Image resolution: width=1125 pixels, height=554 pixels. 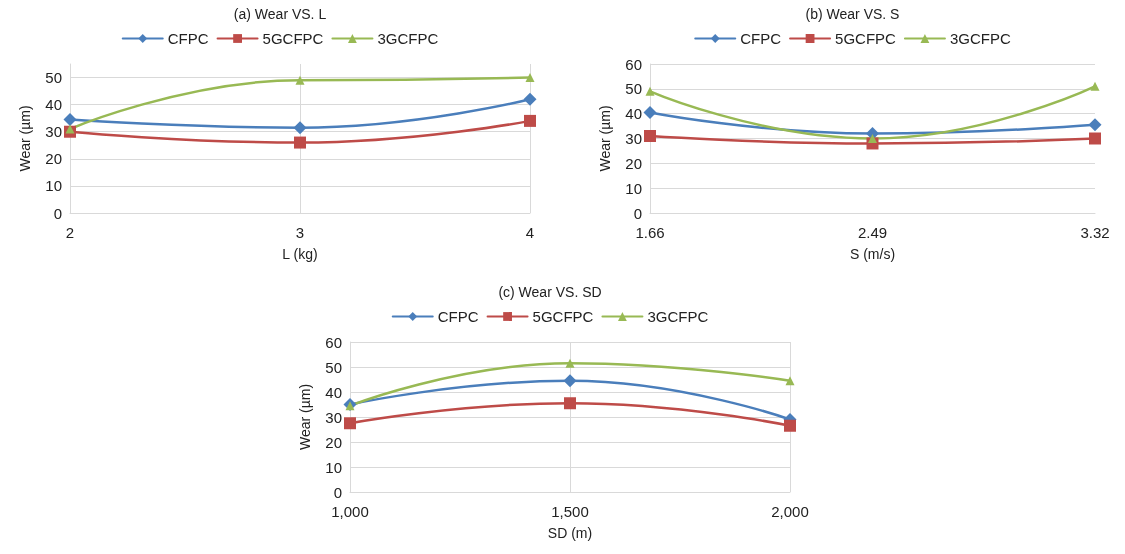 I want to click on x-tick-label: 1,000, so click(x=350, y=511).